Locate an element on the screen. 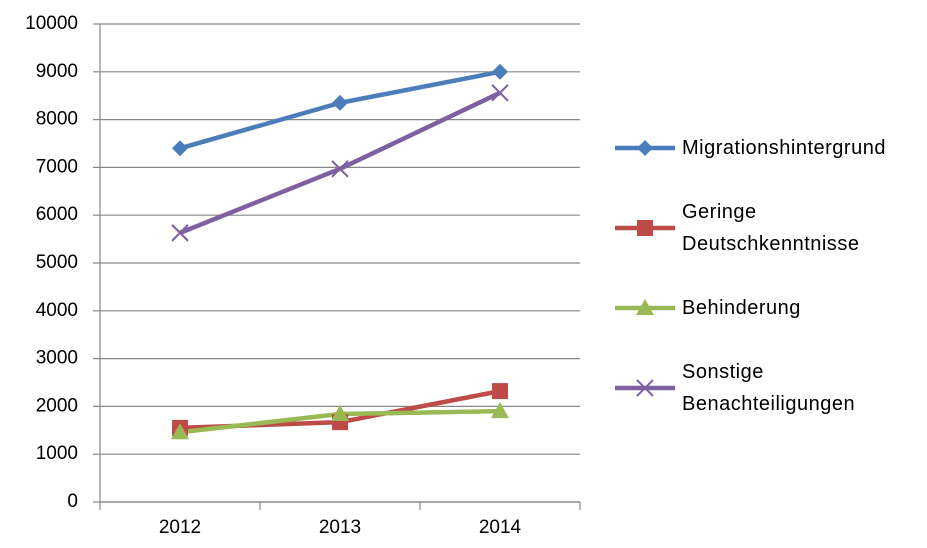 The height and width of the screenshot is (548, 927). y-tick-label: 8000 is located at coordinates (57, 119).